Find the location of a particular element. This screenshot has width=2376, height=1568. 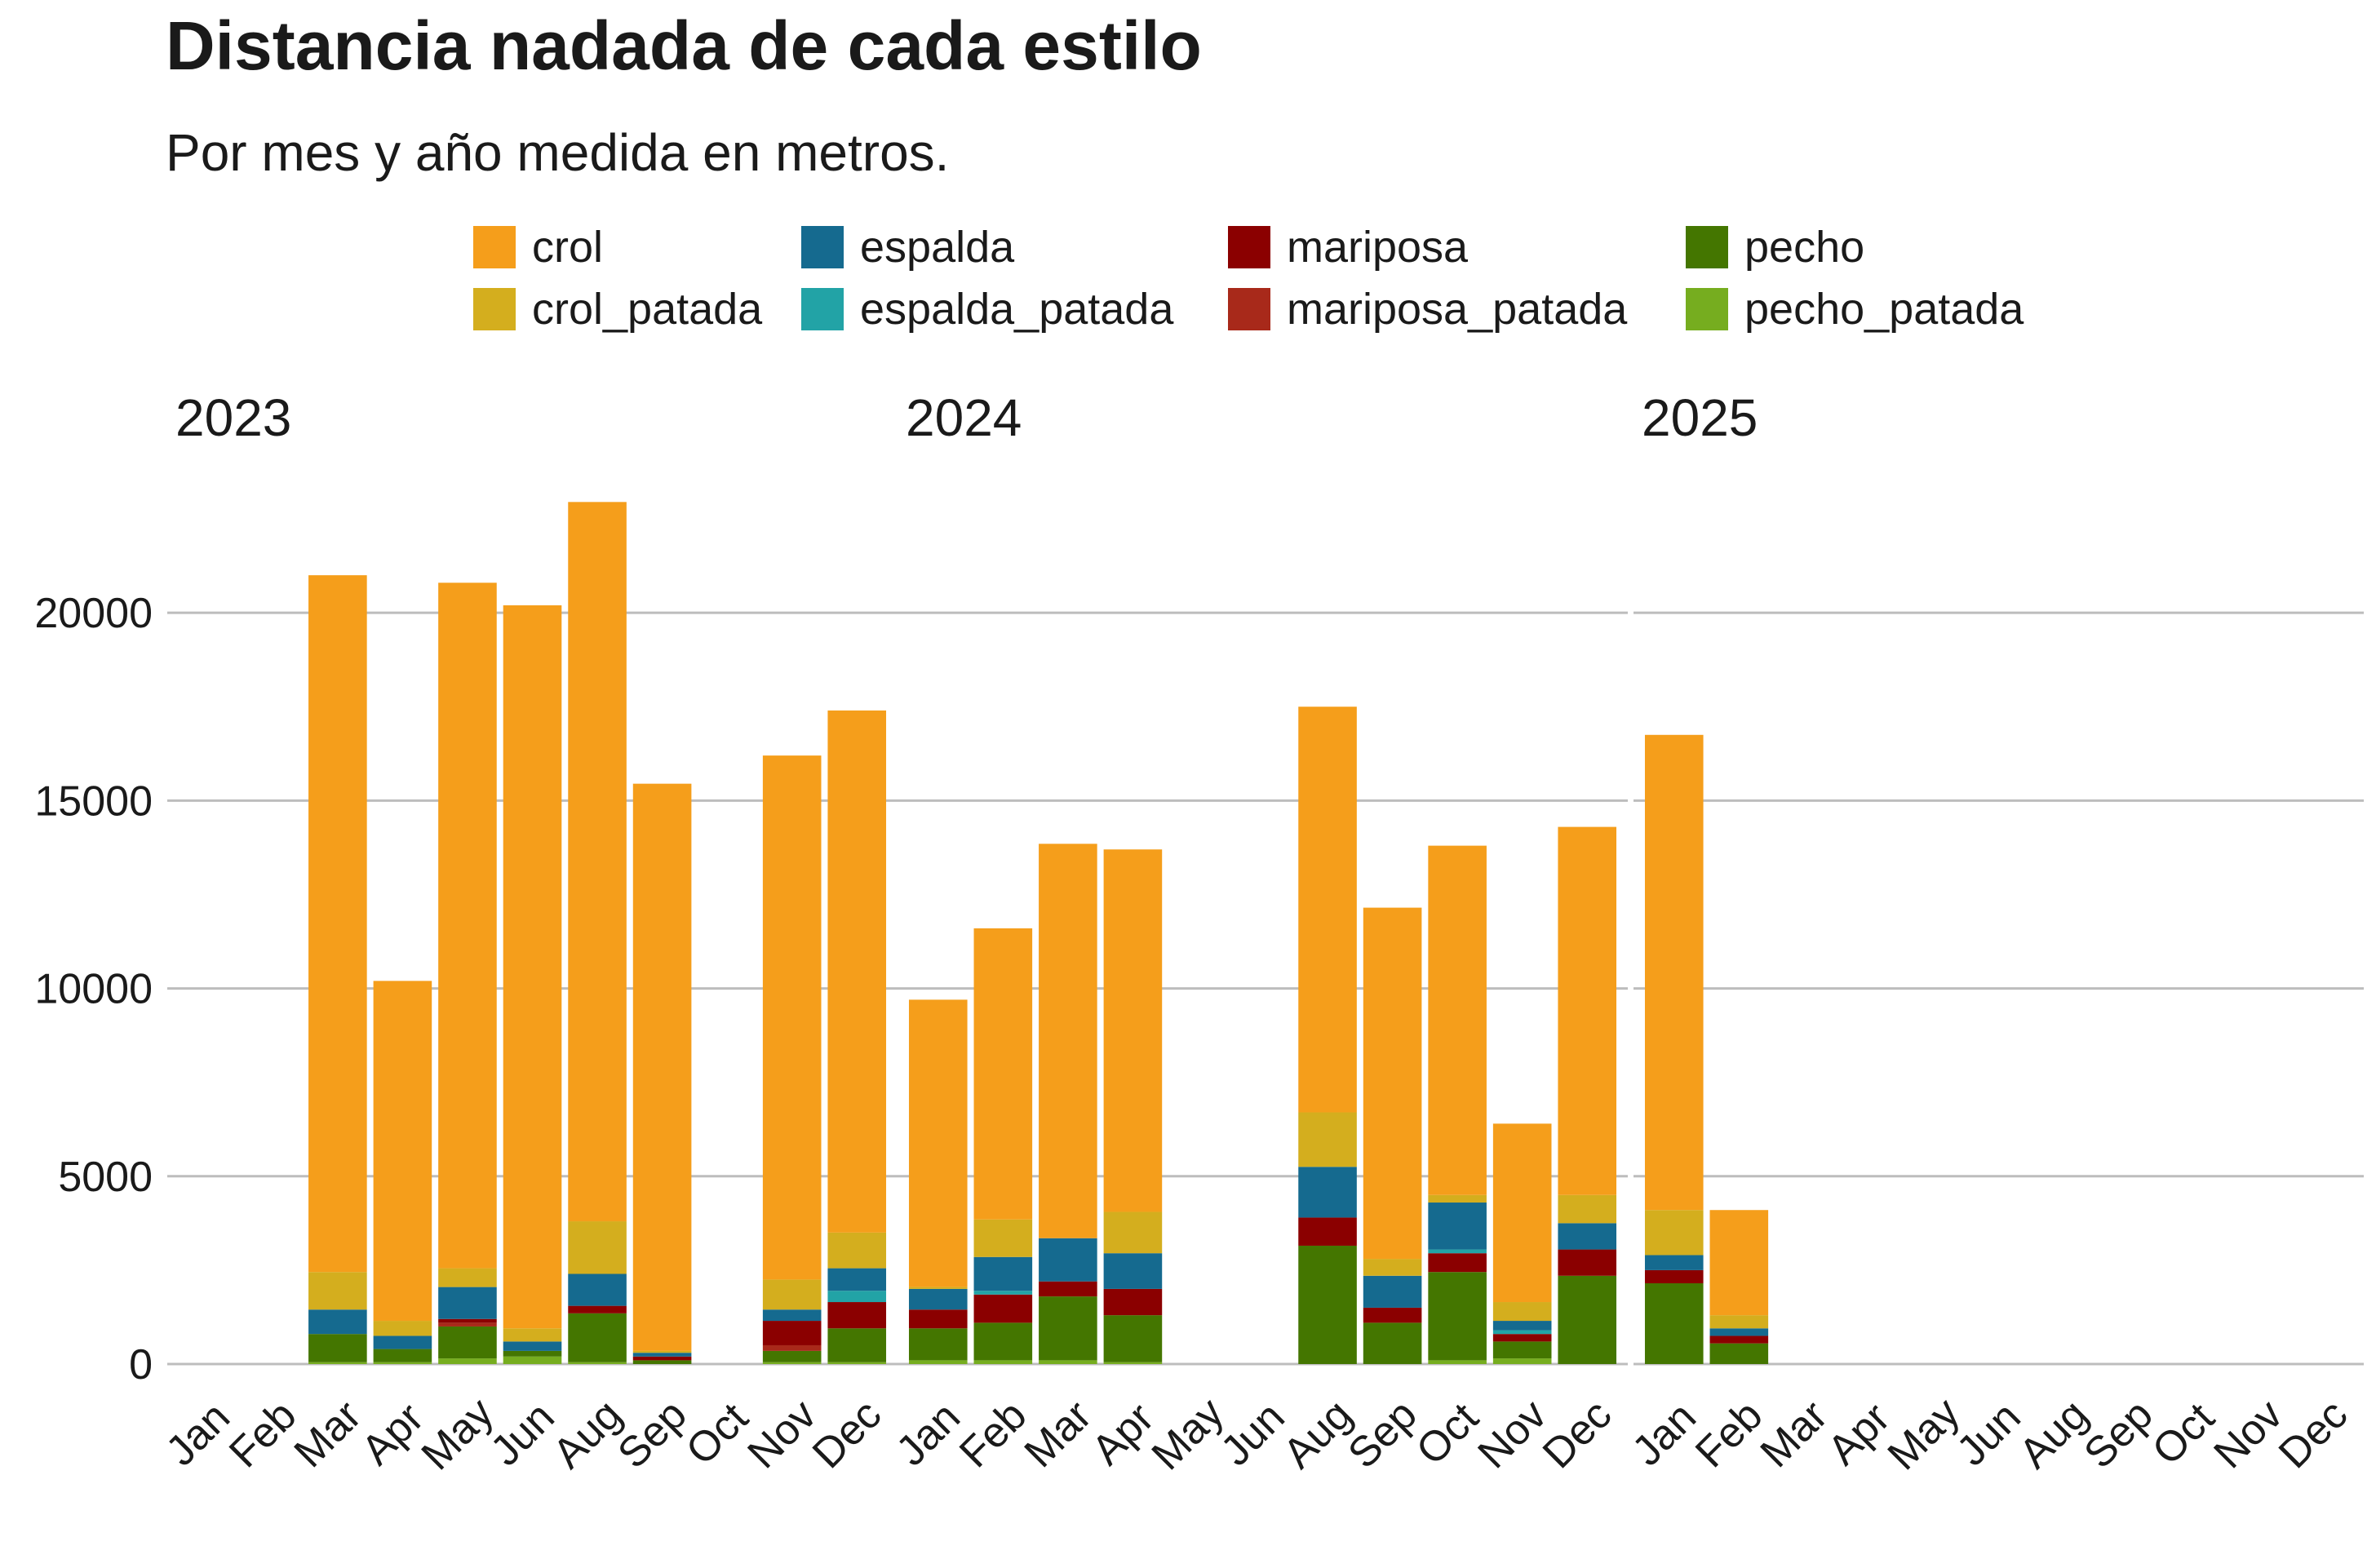

x-tick-label: Dec is located at coordinates (2313, 1434).